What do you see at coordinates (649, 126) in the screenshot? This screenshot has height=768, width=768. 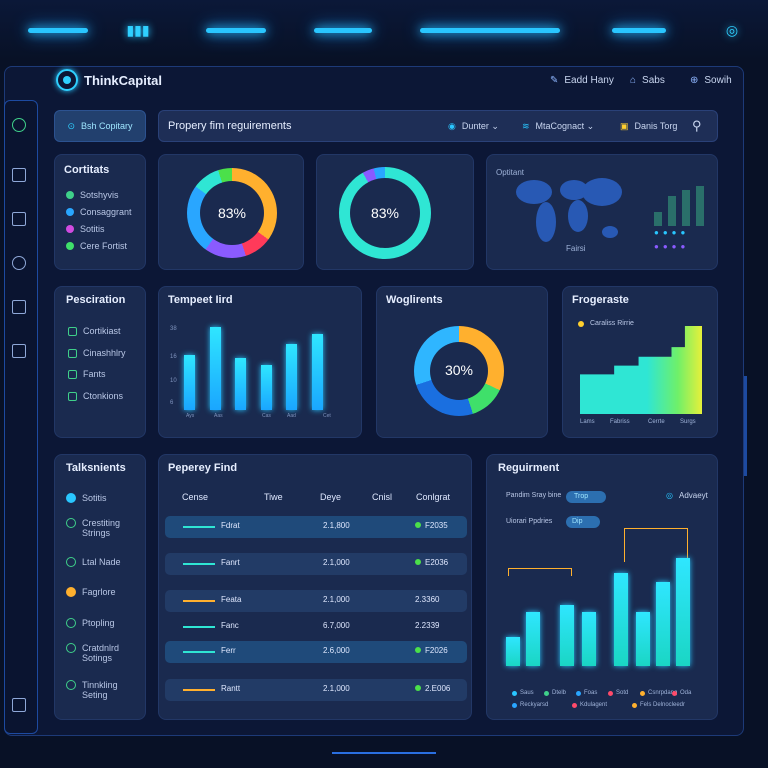 I see `filter-calendar: ▣ Danis Torg` at bounding box center [649, 126].